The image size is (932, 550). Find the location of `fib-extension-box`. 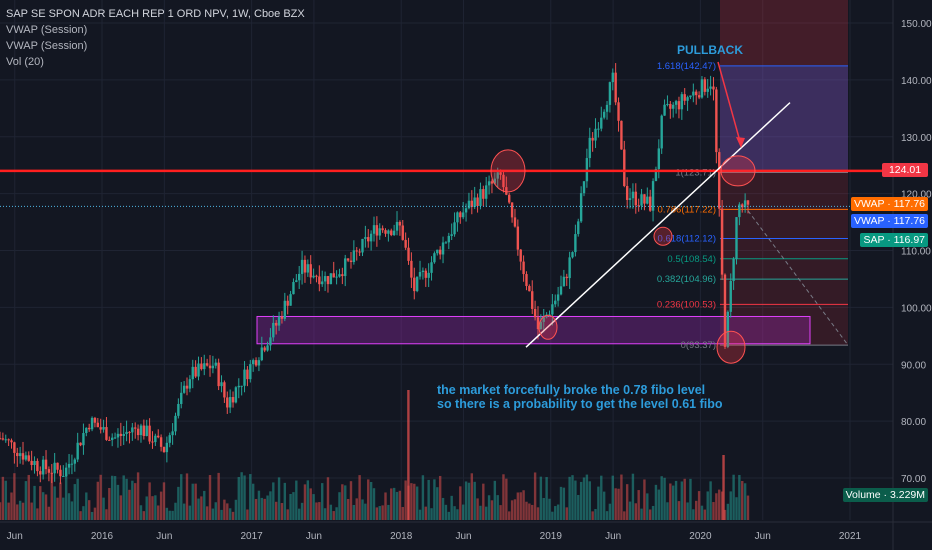

fib-extension-box is located at coordinates (784, 119).